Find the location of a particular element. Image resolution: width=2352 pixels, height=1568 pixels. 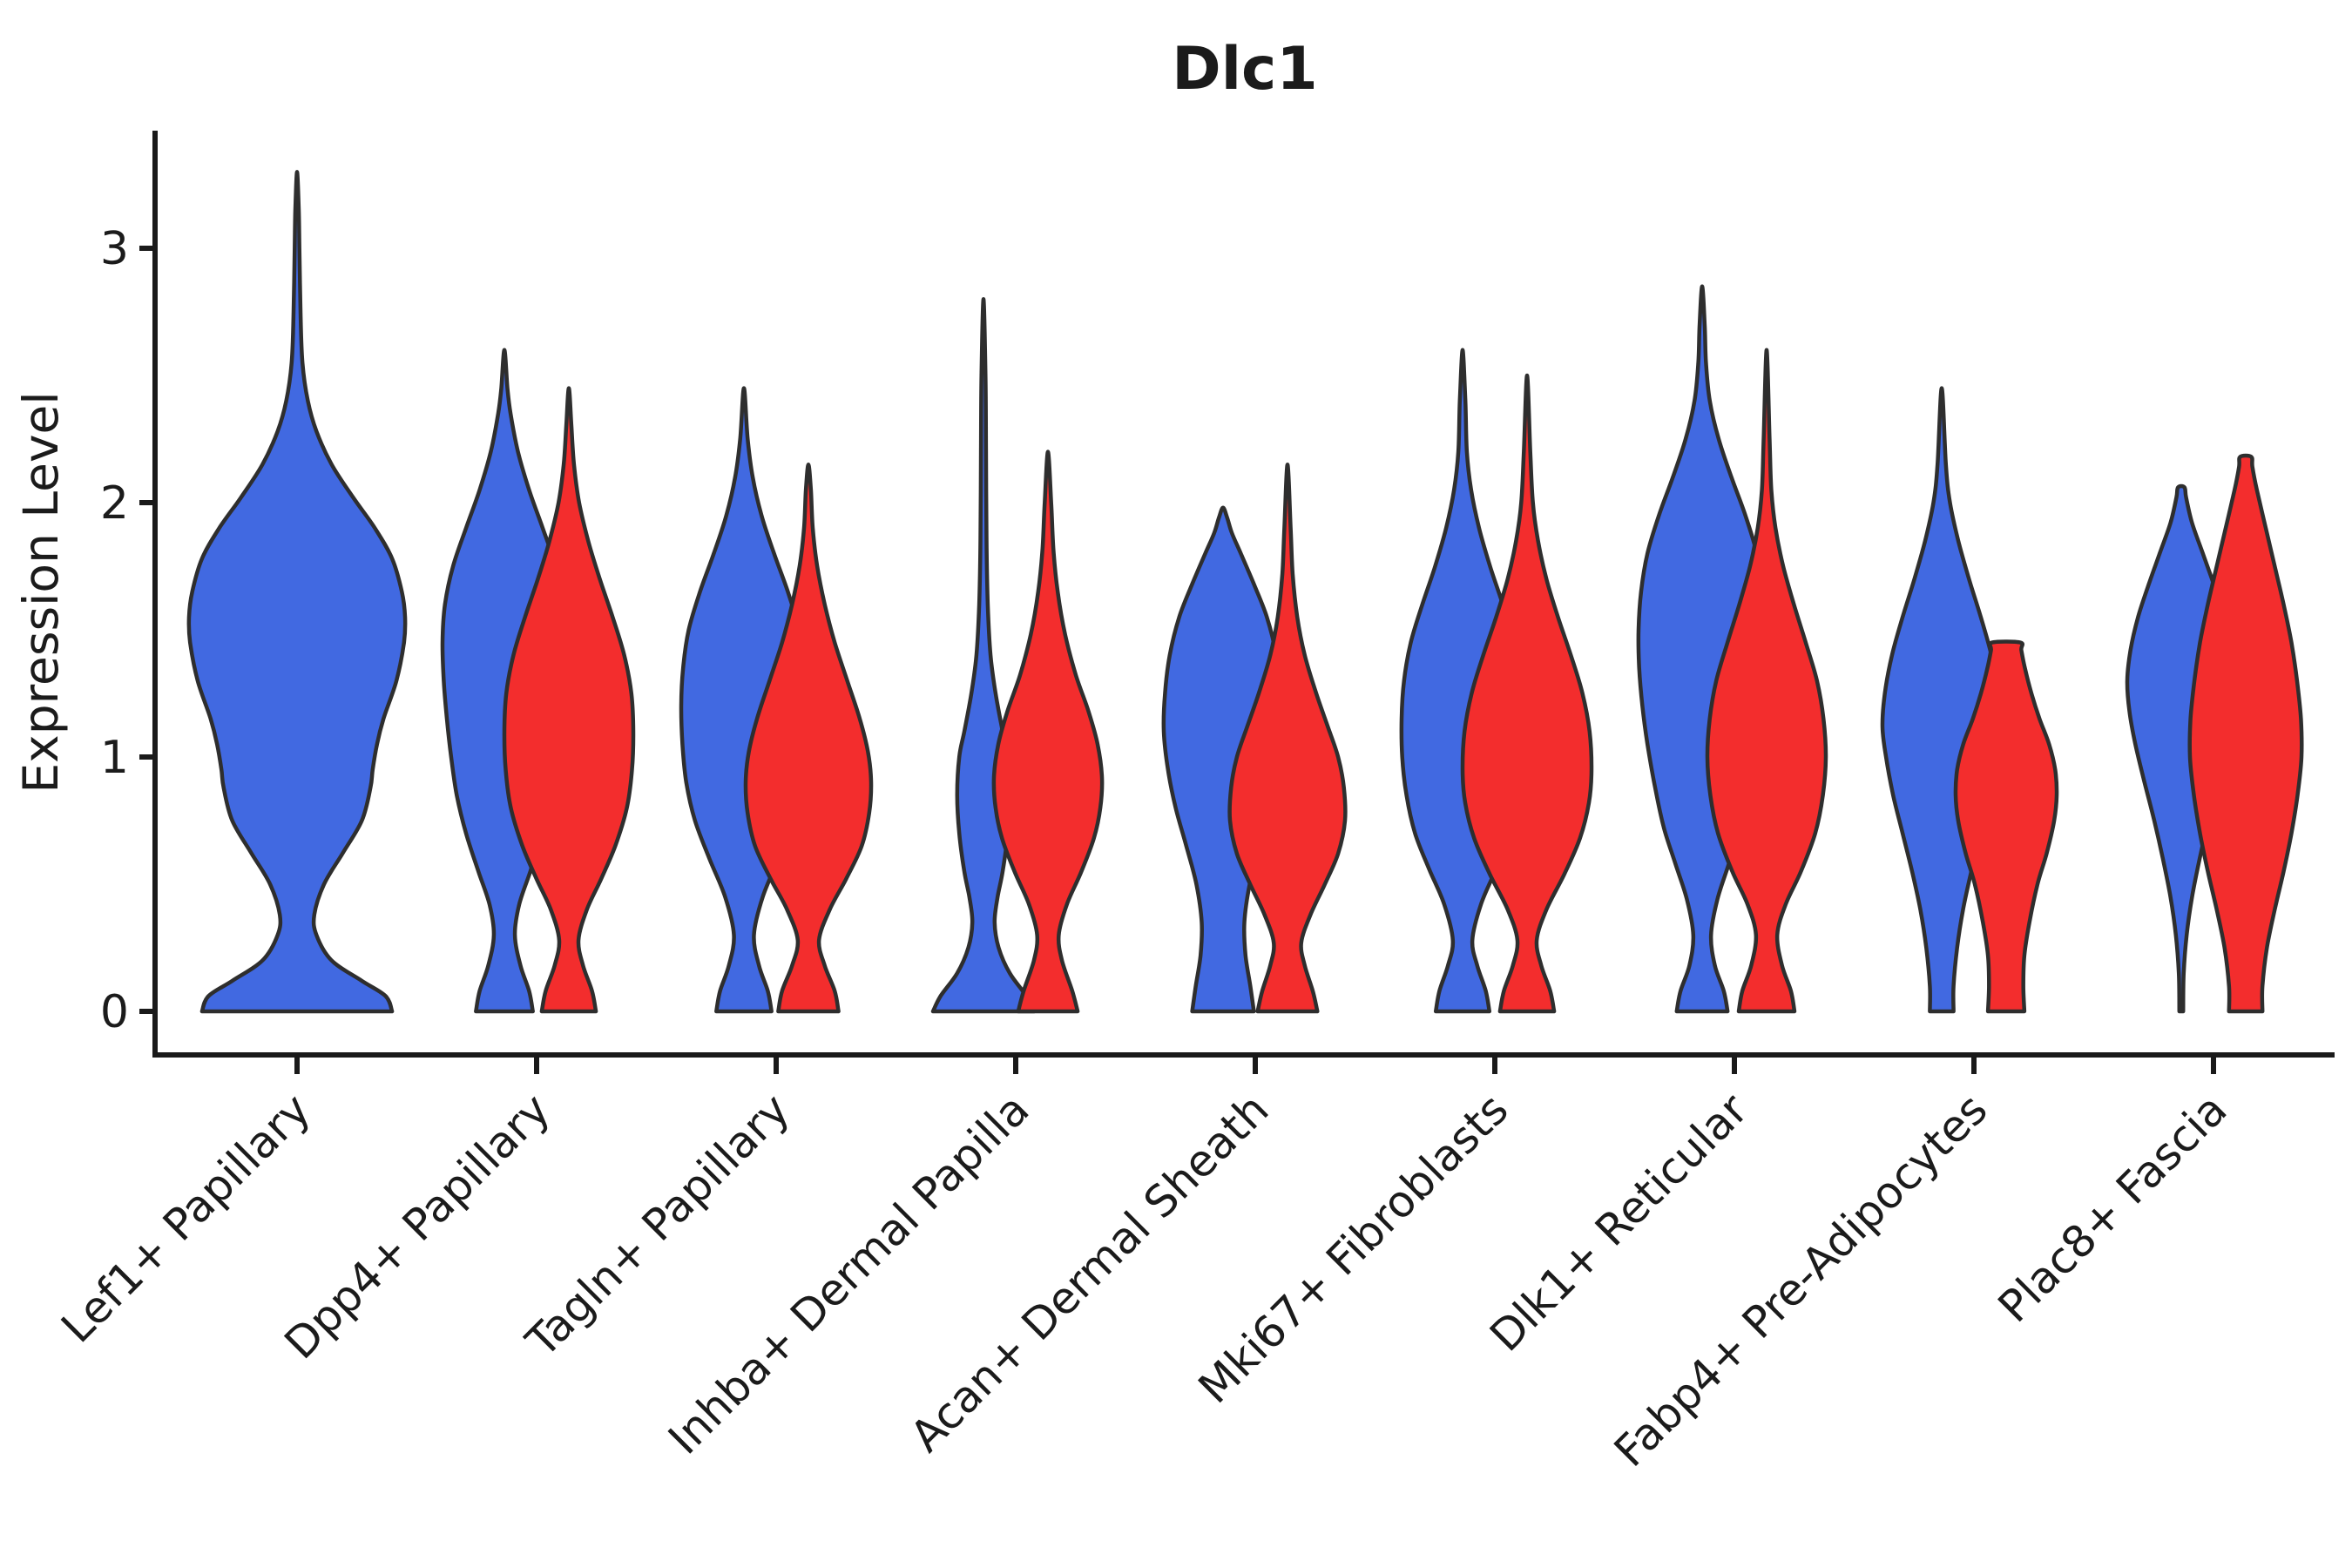

y-tick-label: 0 is located at coordinates (114, 1012).